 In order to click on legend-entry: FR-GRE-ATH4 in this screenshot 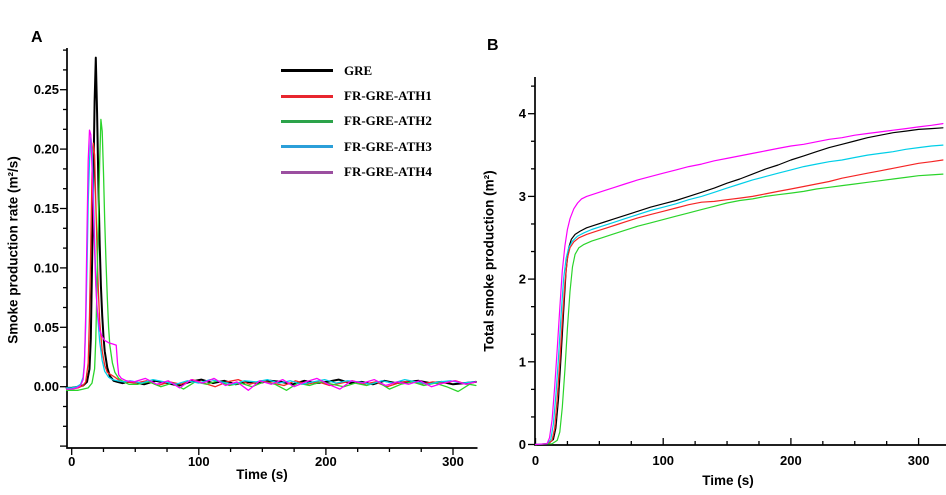, I will do `click(356, 172)`.